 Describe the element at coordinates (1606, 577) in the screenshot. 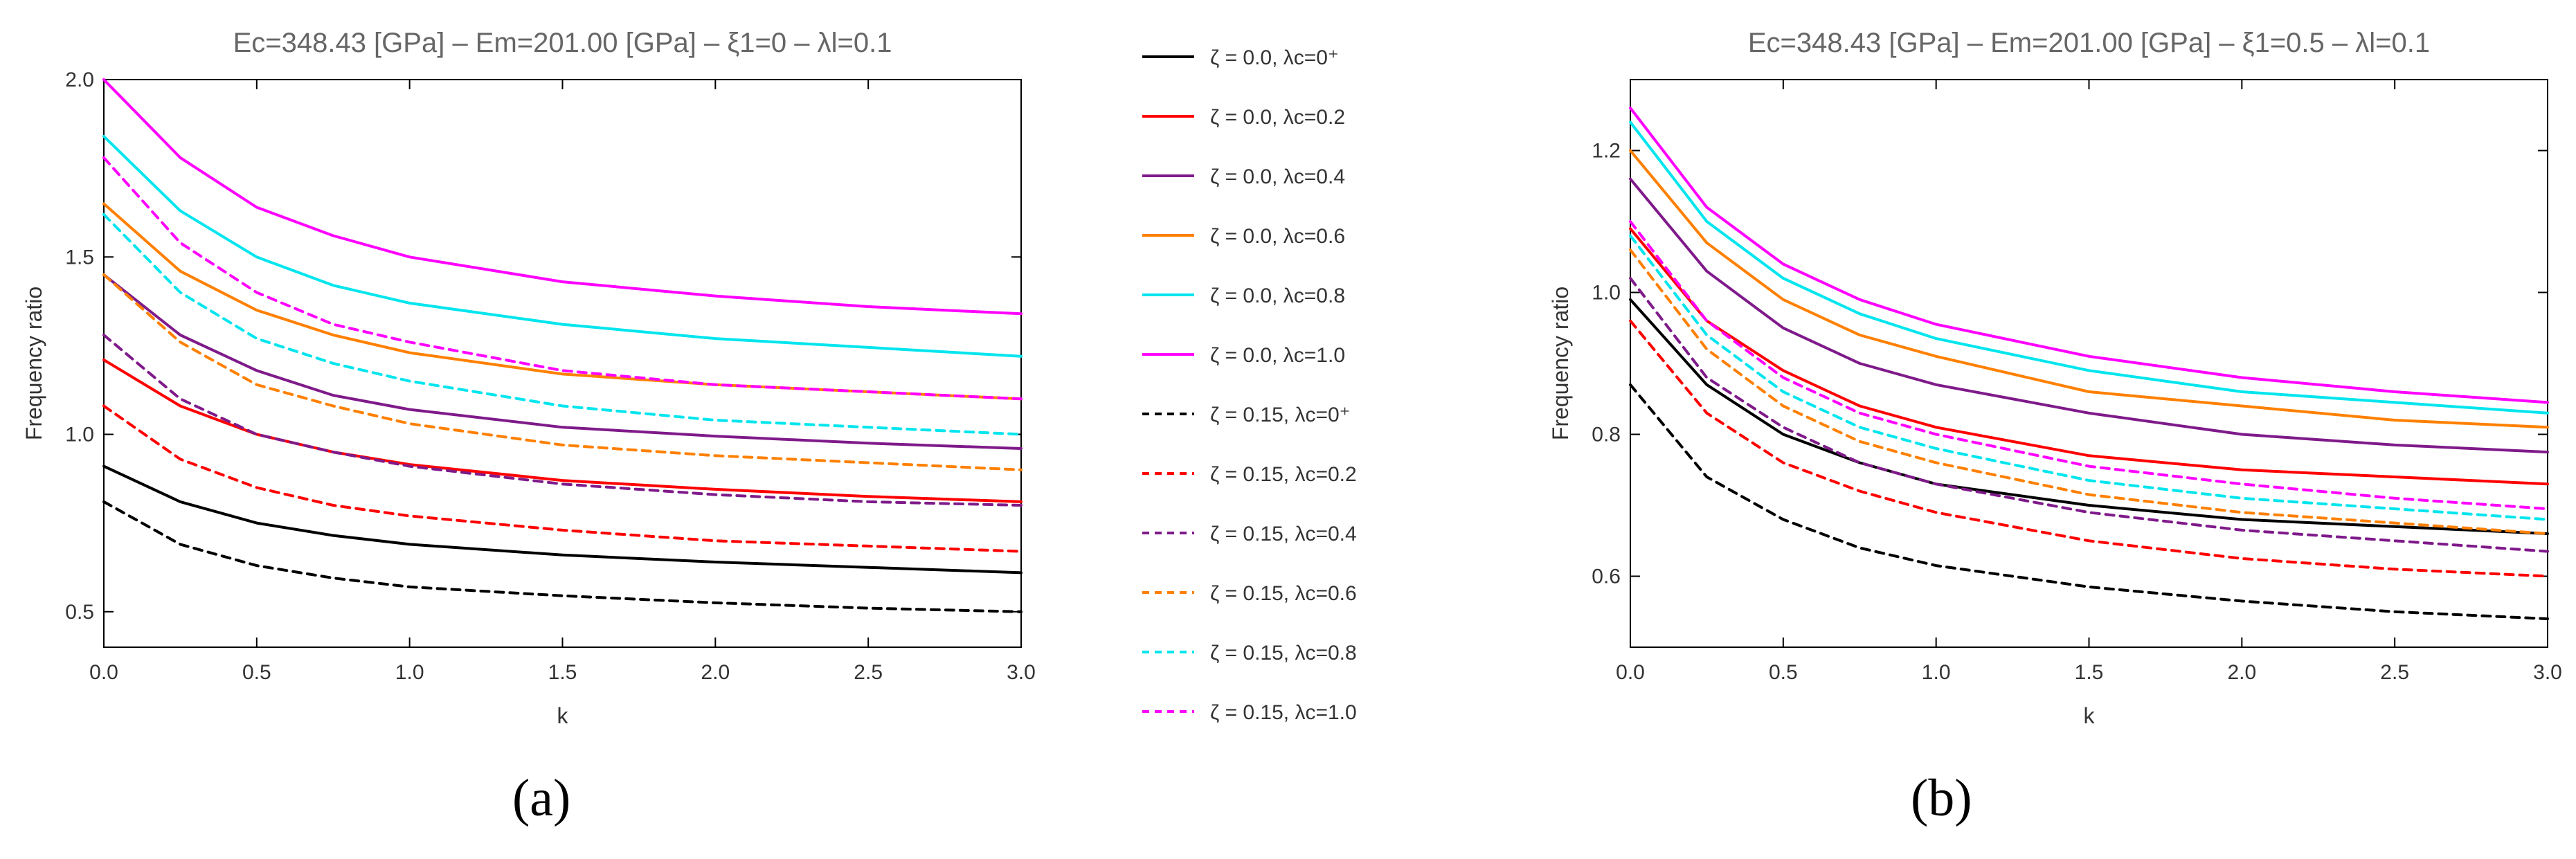

I see `y-tick-label: 0.6` at that location.